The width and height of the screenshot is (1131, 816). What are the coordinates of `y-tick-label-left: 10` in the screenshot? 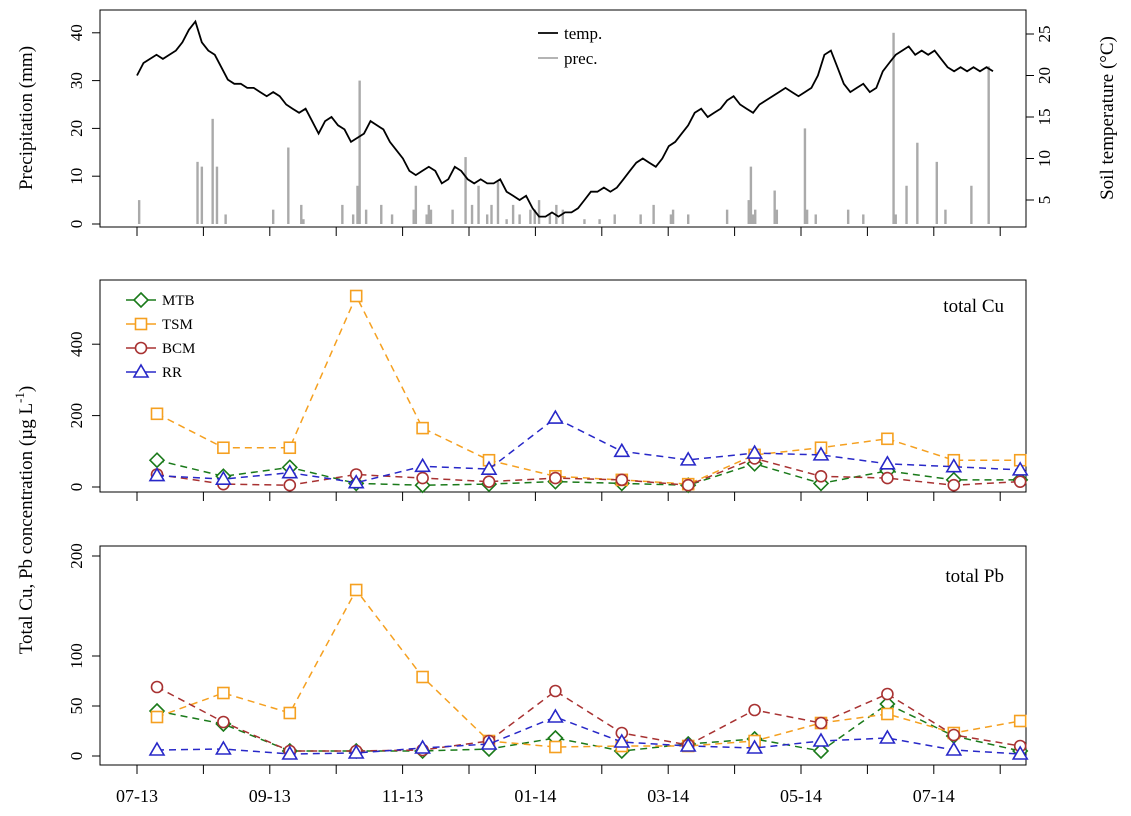 It's located at (76, 176).